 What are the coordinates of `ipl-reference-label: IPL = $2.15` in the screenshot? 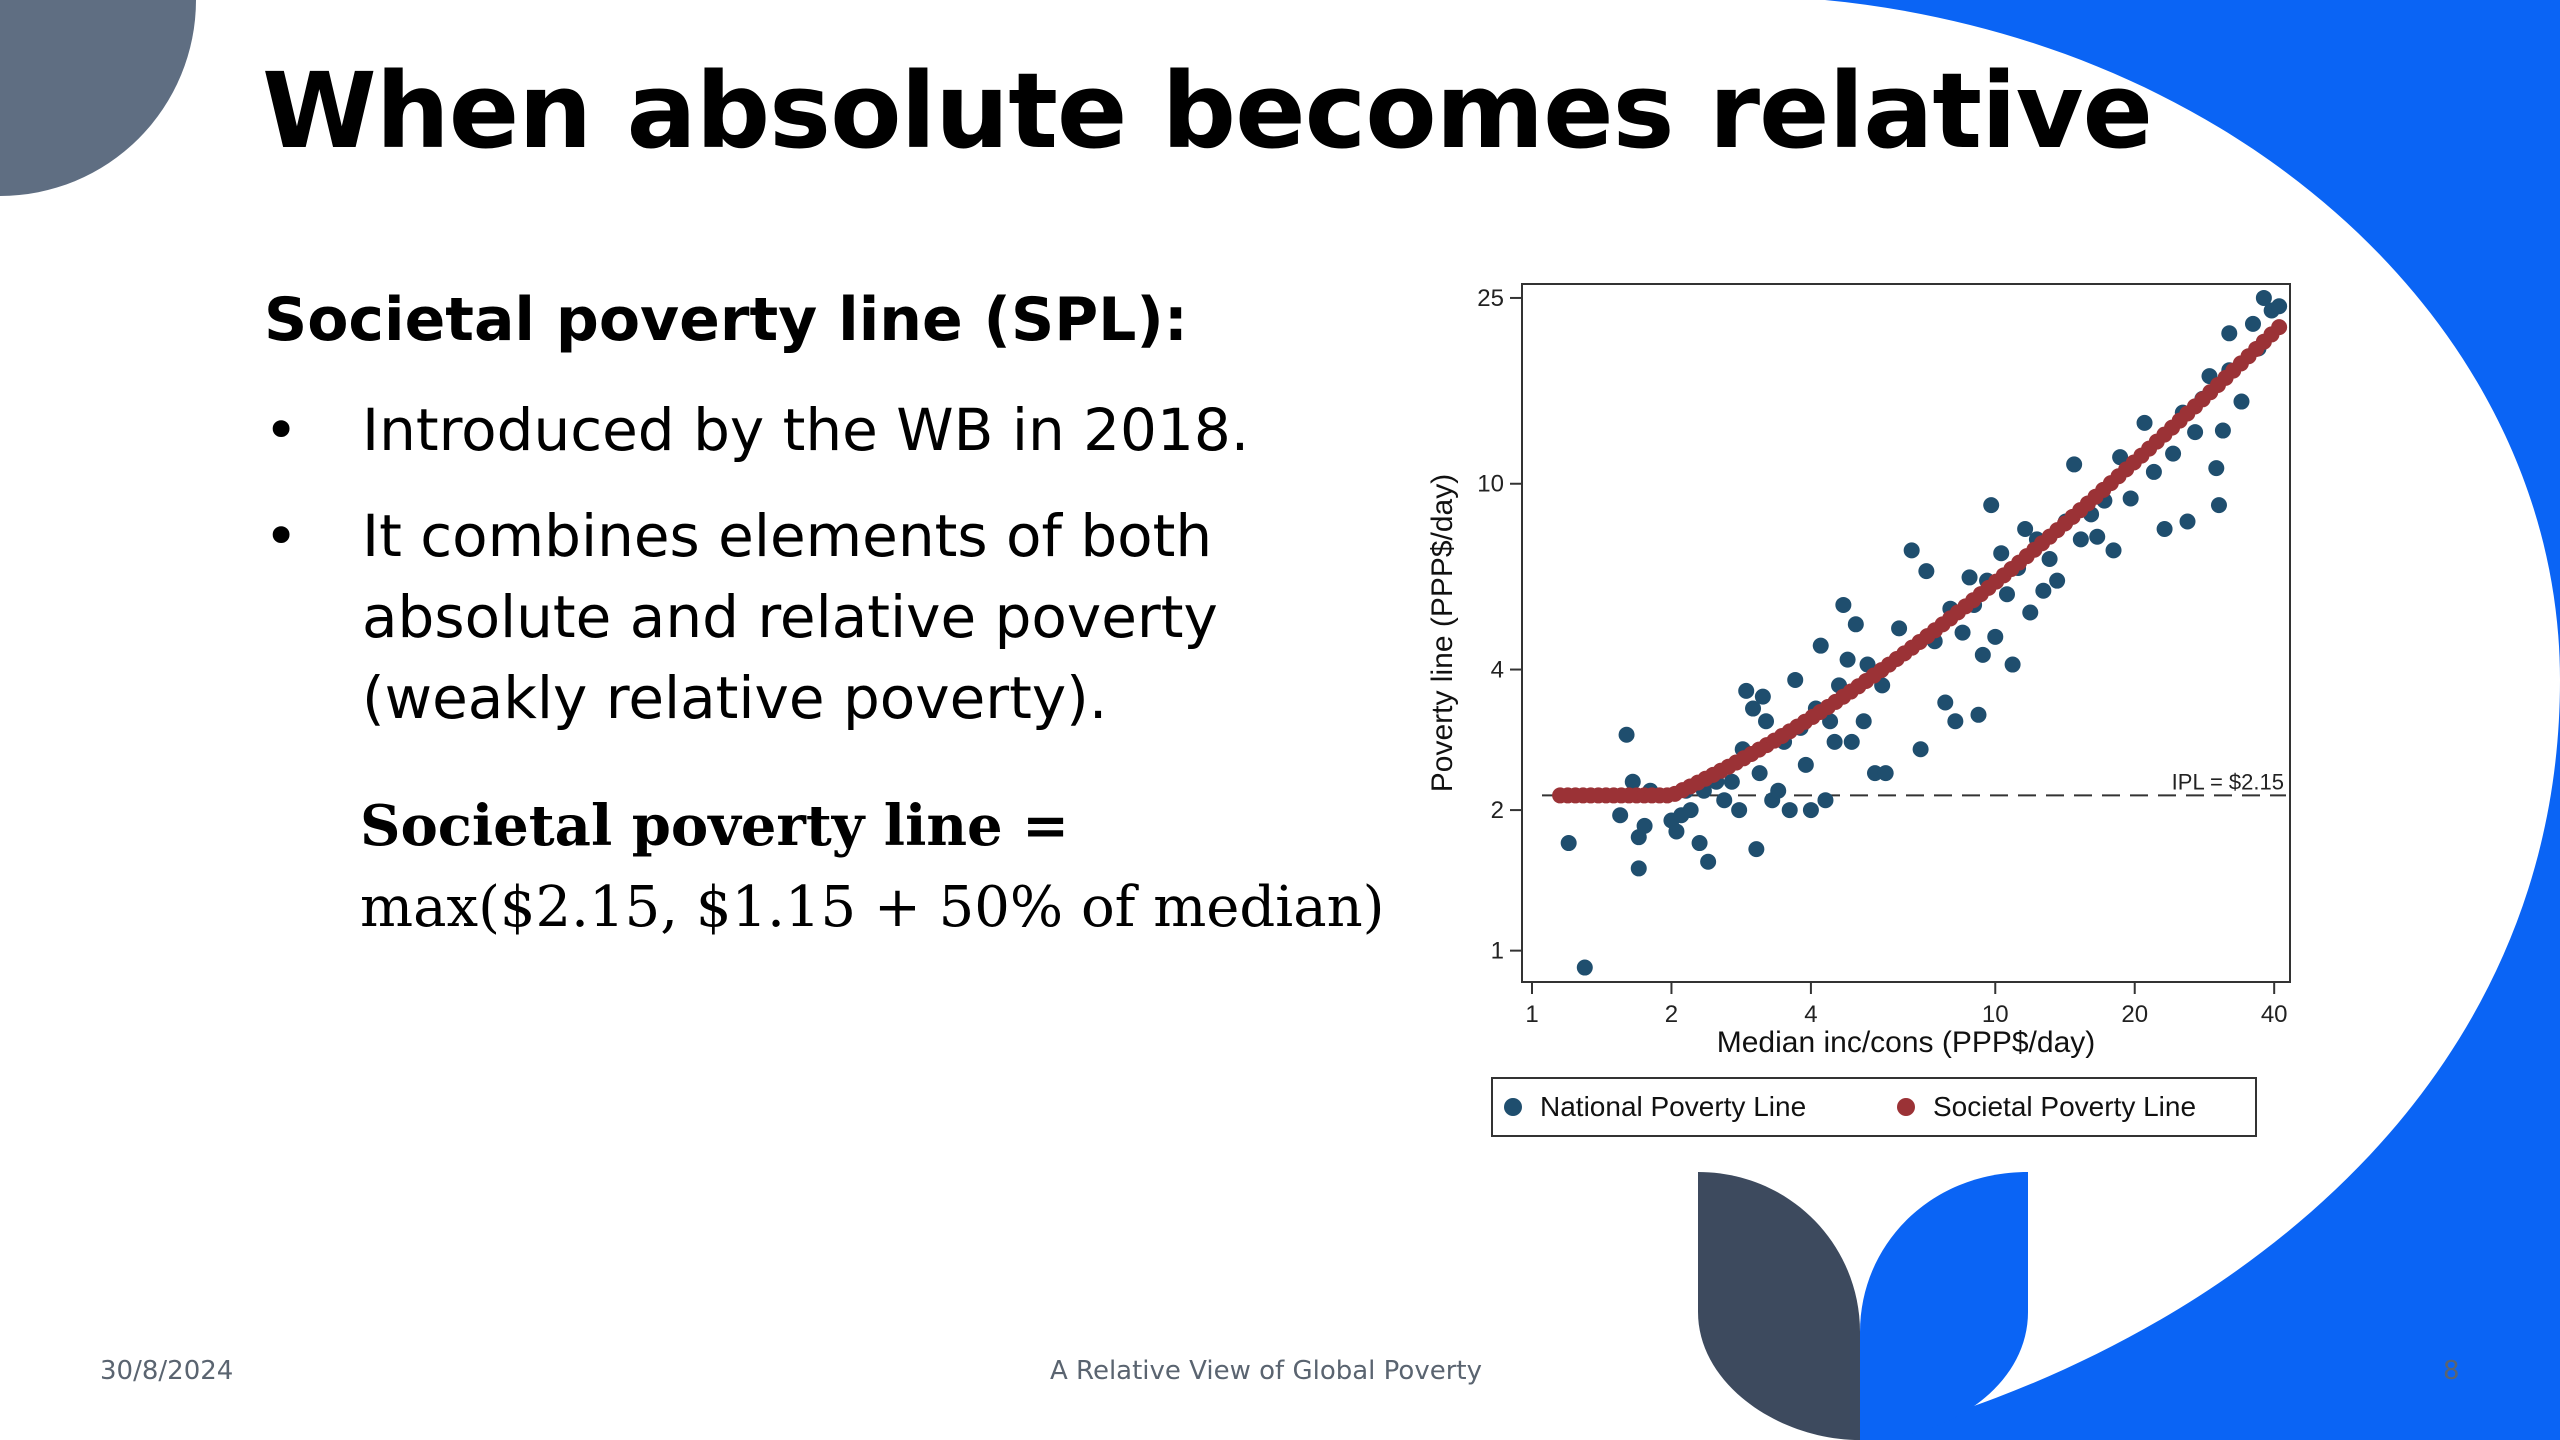 It's located at (2228, 781).